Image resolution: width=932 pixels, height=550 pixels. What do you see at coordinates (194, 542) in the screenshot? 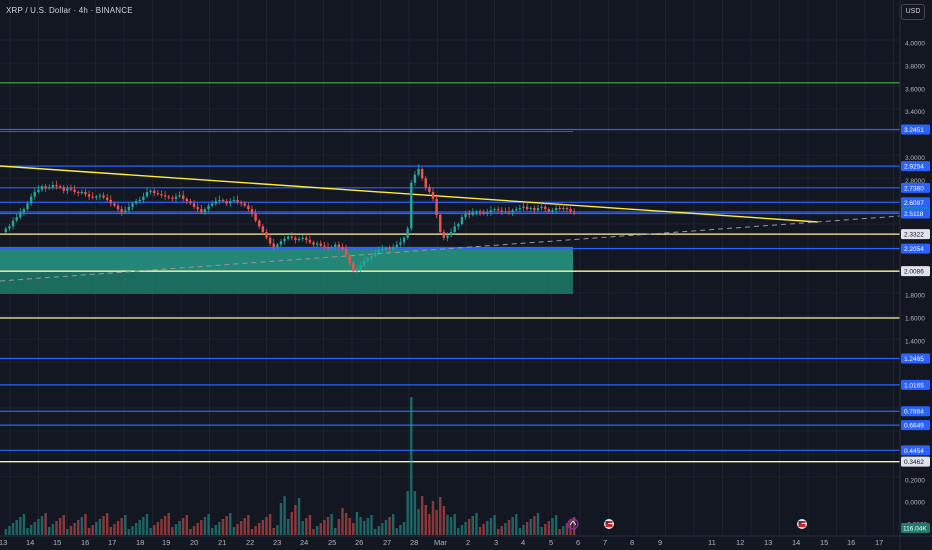
I see `time-tick-label: 20` at bounding box center [194, 542].